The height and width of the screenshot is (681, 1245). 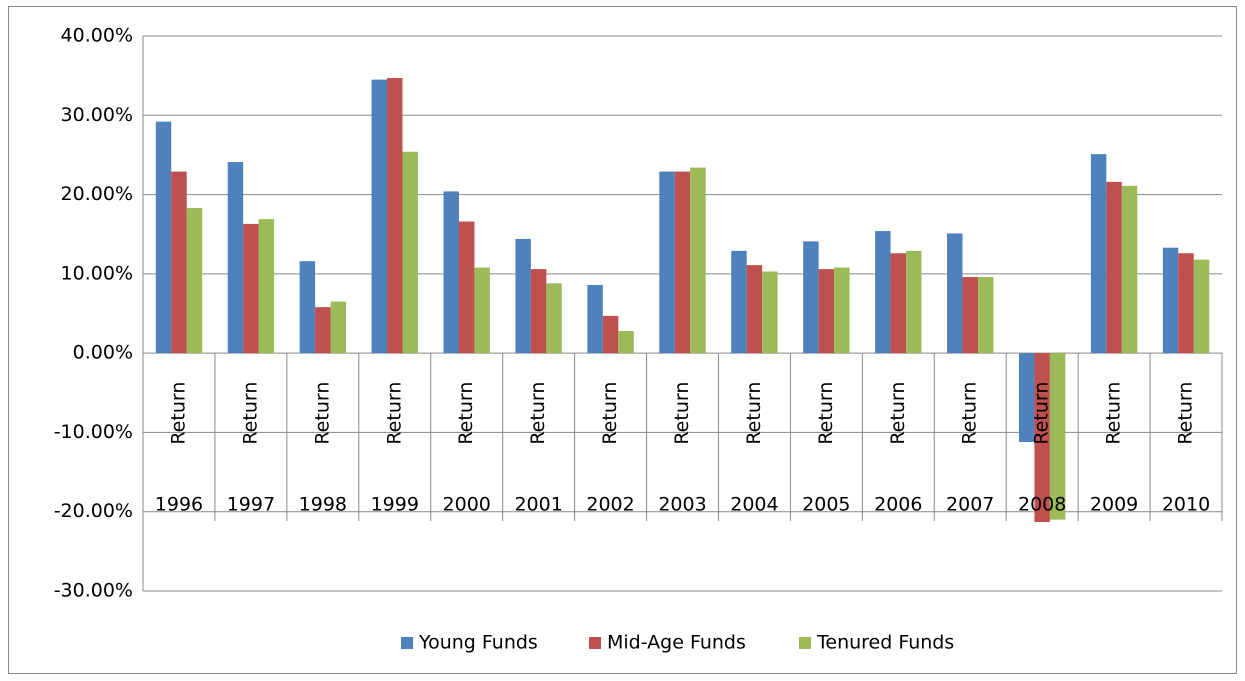 What do you see at coordinates (1042, 505) in the screenshot?
I see `x-tick-label: 2008` at bounding box center [1042, 505].